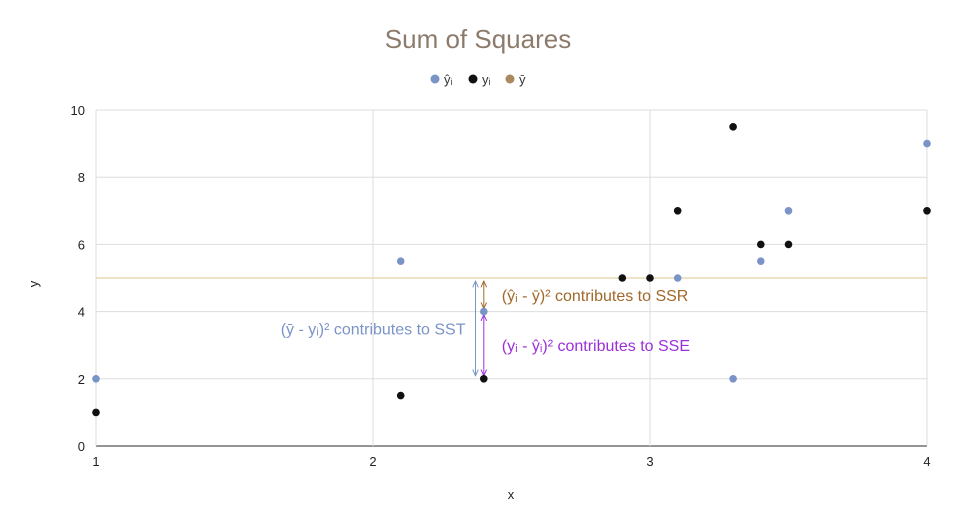 Image resolution: width=957 pixels, height=530 pixels. Describe the element at coordinates (522, 79) in the screenshot. I see `legend-label-ybar: ȳ` at that location.